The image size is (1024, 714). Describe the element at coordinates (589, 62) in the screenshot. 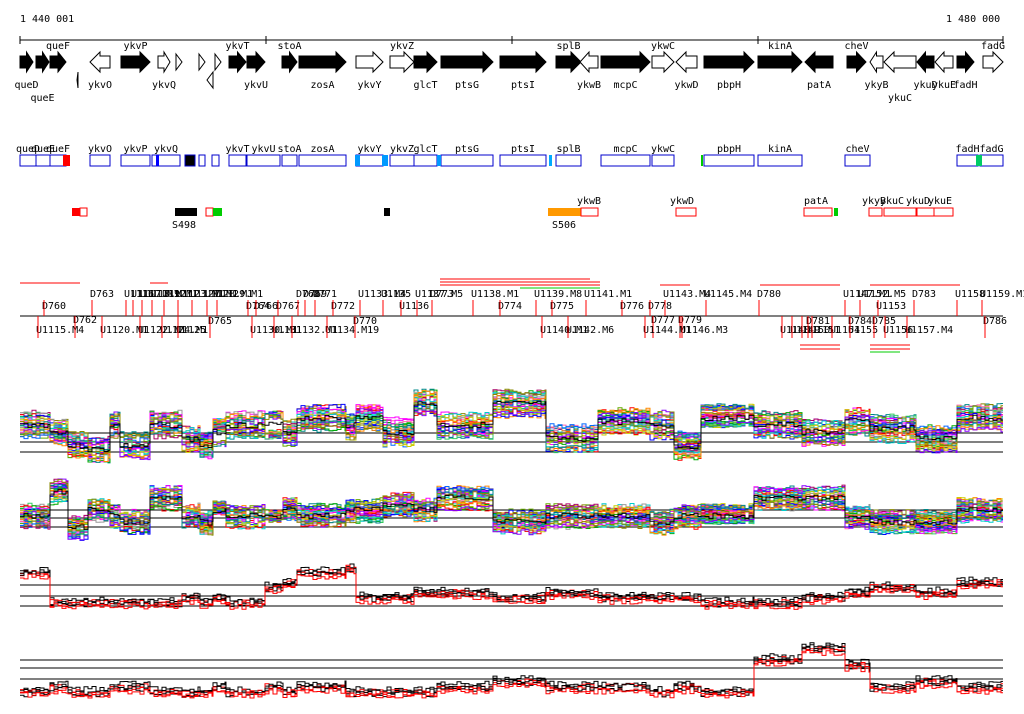

I see `gene-arrow-ykwB` at that location.